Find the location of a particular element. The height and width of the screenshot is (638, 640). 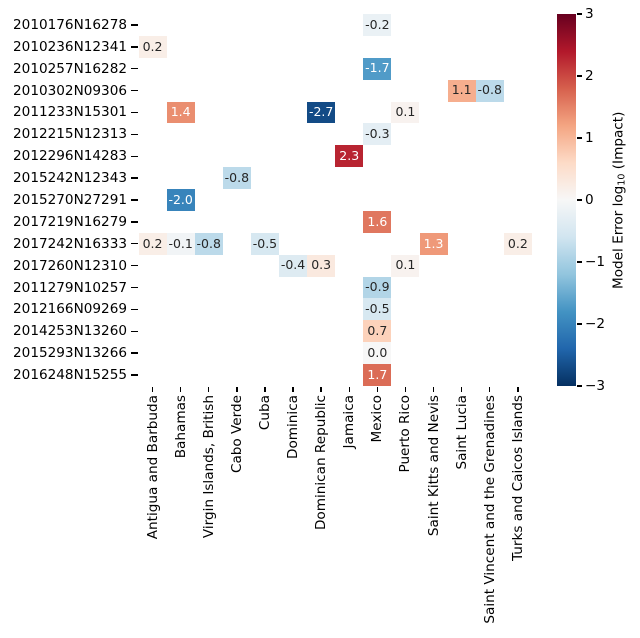

y-tick-label: 2015293N13266 is located at coordinates (70, 353).